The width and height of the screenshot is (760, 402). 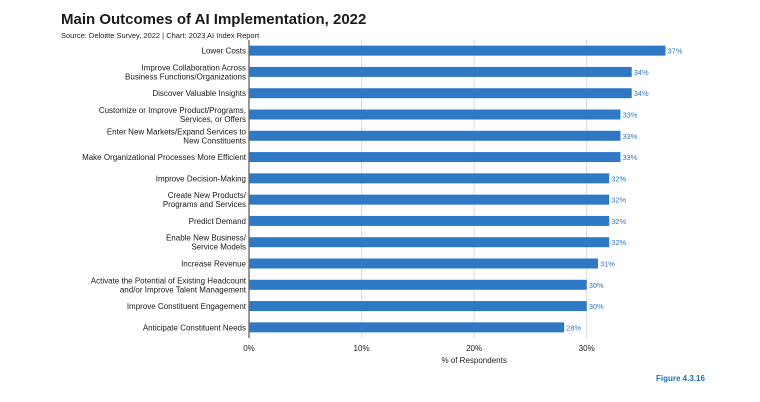 I want to click on category-label-line: Discover Valuable Insights, so click(x=199, y=93).